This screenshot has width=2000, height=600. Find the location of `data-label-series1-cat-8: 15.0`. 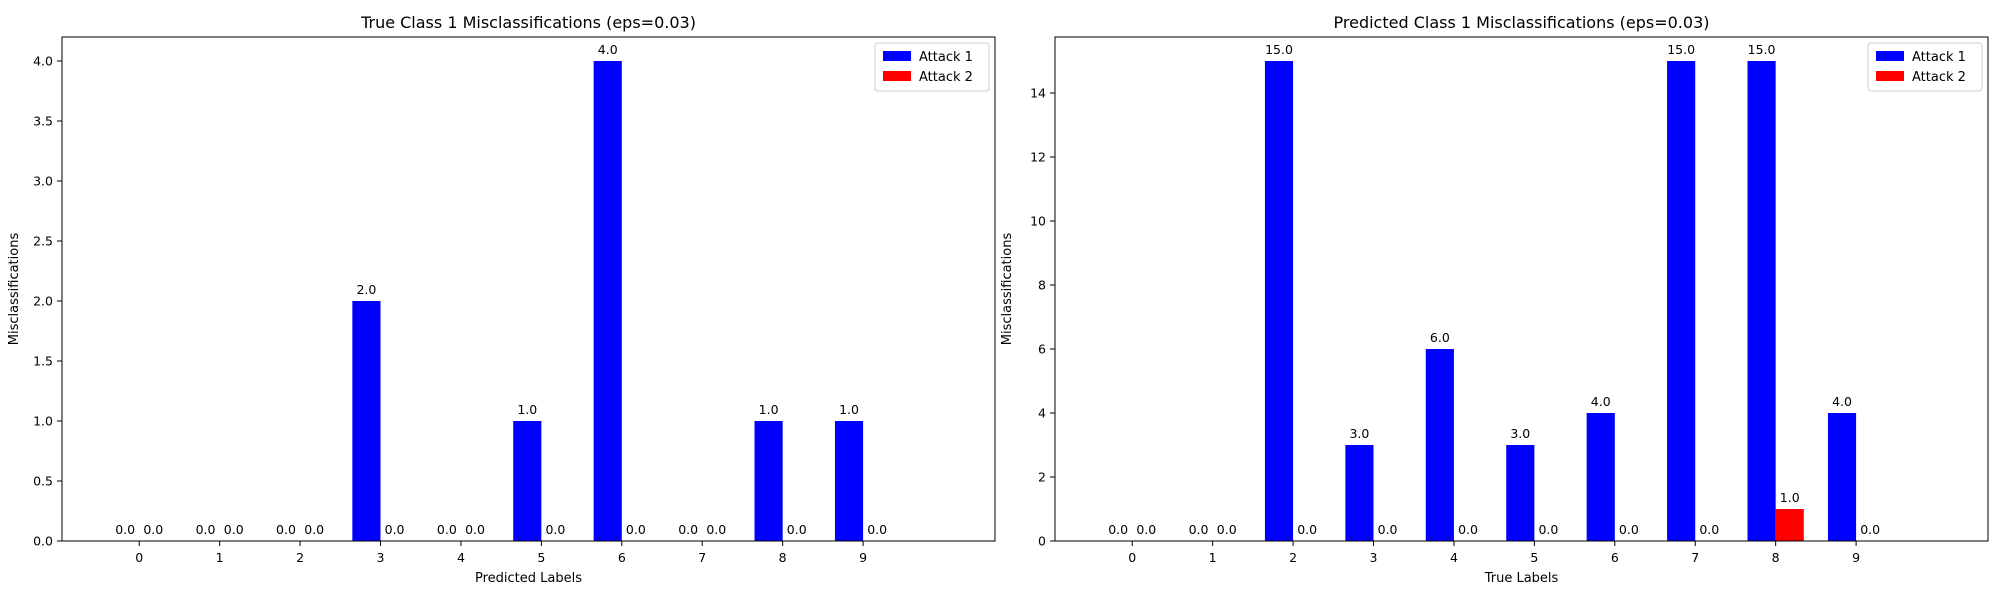

data-label-series1-cat-8: 15.0 is located at coordinates (1762, 49).